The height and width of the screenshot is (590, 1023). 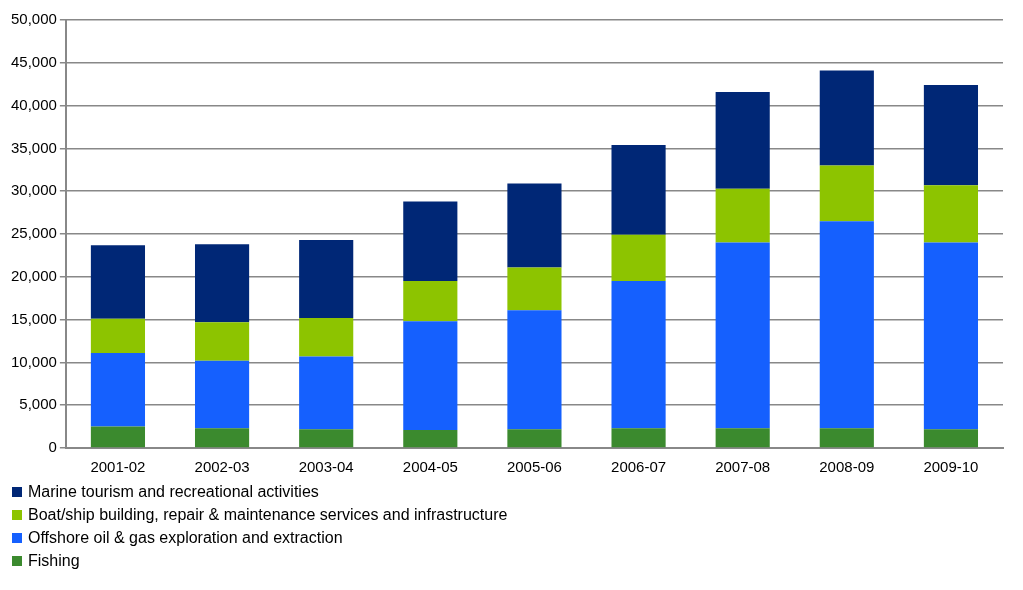 I want to click on x-tick-label: 2009-10, so click(x=951, y=467).